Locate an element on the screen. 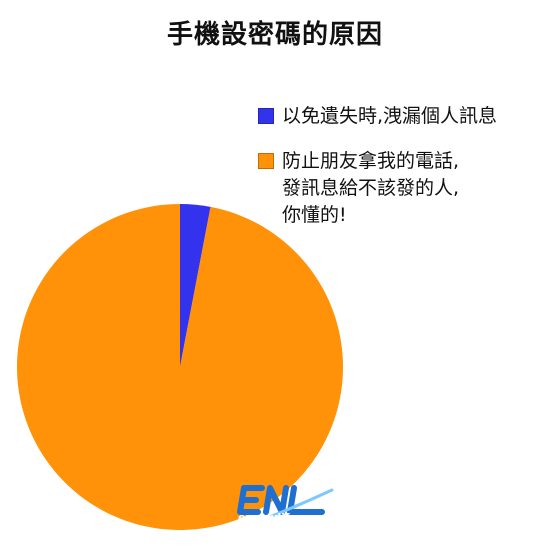 The height and width of the screenshot is (547, 550). legend-label-friends: 防止朋友拿我的電話, 發訊息給不該發的人, 你懂的! is located at coordinates (371, 188).